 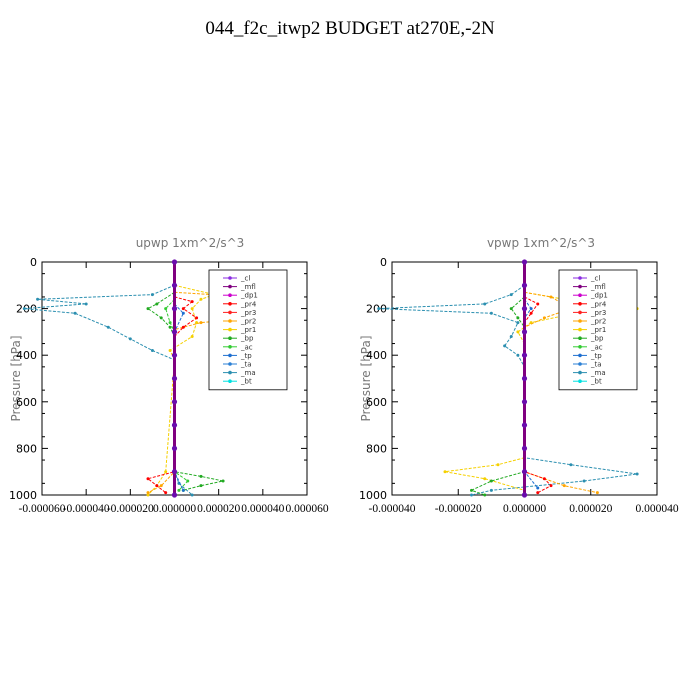 What do you see at coordinates (598, 304) in the screenshot?
I see `legend-label: _pr4` at bounding box center [598, 304].